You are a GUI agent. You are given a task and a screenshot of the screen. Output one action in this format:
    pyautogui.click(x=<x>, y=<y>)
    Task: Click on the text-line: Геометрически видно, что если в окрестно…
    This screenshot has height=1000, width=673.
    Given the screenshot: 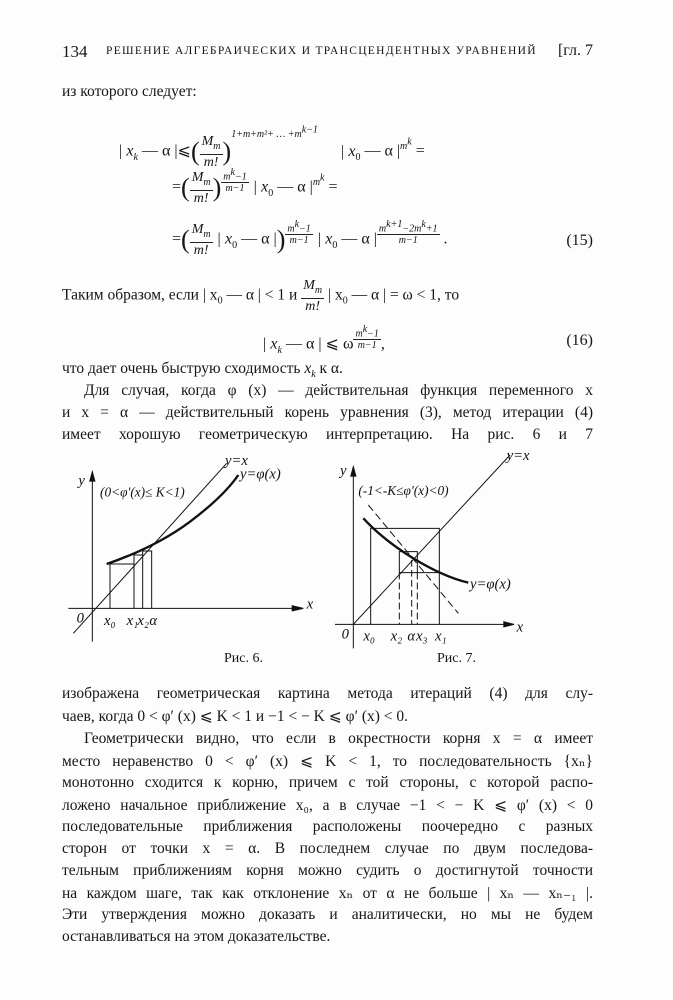 What is the action you would take?
    pyautogui.click(x=338, y=738)
    